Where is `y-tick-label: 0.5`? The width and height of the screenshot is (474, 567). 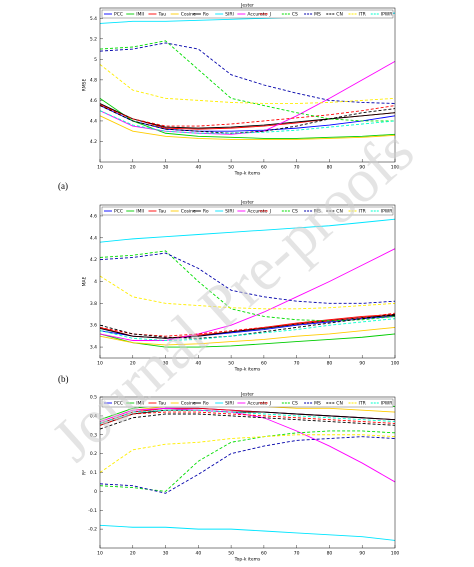
y-tick-label: 0.5 is located at coordinates (93, 398).